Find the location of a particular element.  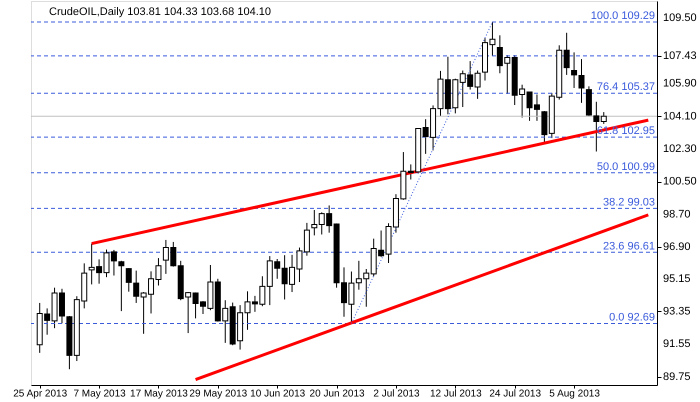

y-tick-label: 100.50 is located at coordinates (680, 182).